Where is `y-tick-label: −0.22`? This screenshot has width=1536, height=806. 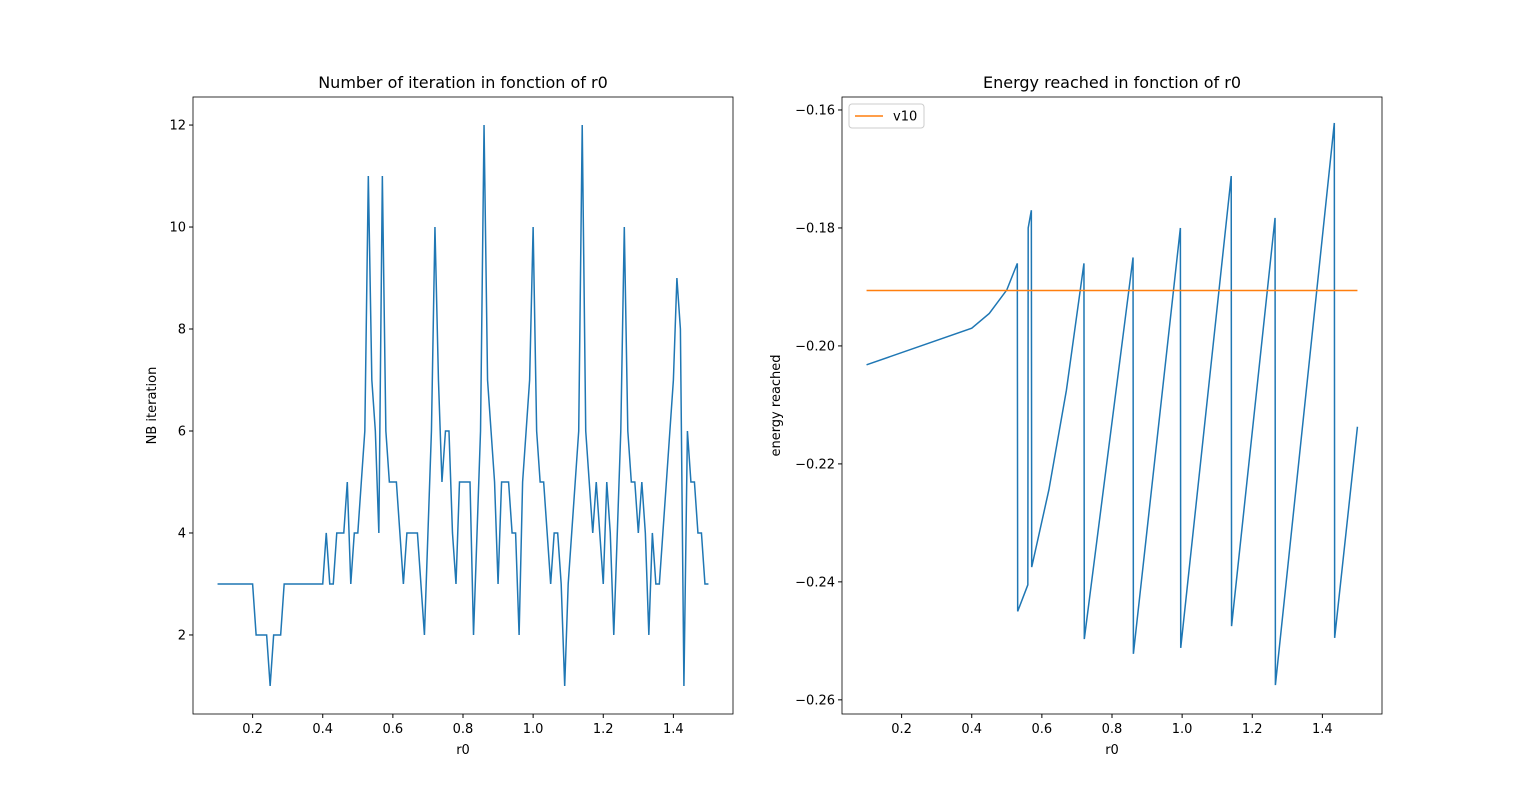
y-tick-label: −0.22 is located at coordinates (815, 464).